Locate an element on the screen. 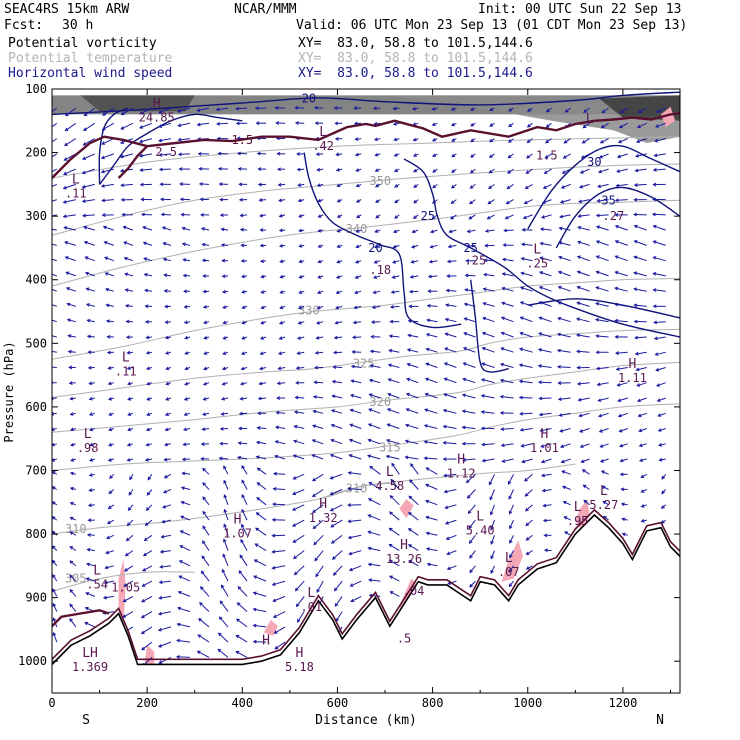 This screenshot has width=740, height=740. x-tick-label: 200 is located at coordinates (147, 703).